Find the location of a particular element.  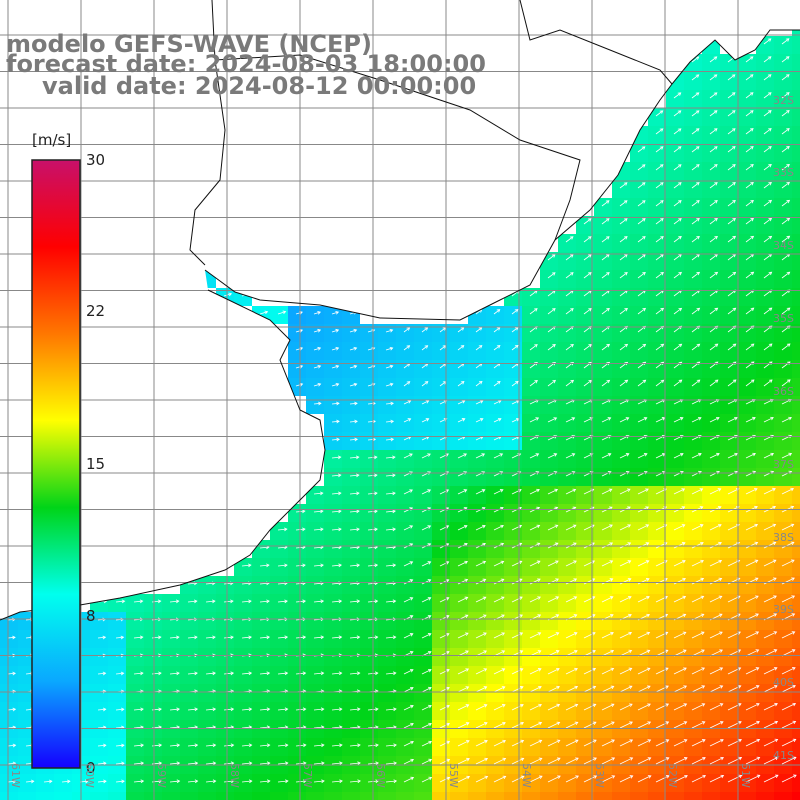

colorbar-tick: 15 is located at coordinates (96, 464).